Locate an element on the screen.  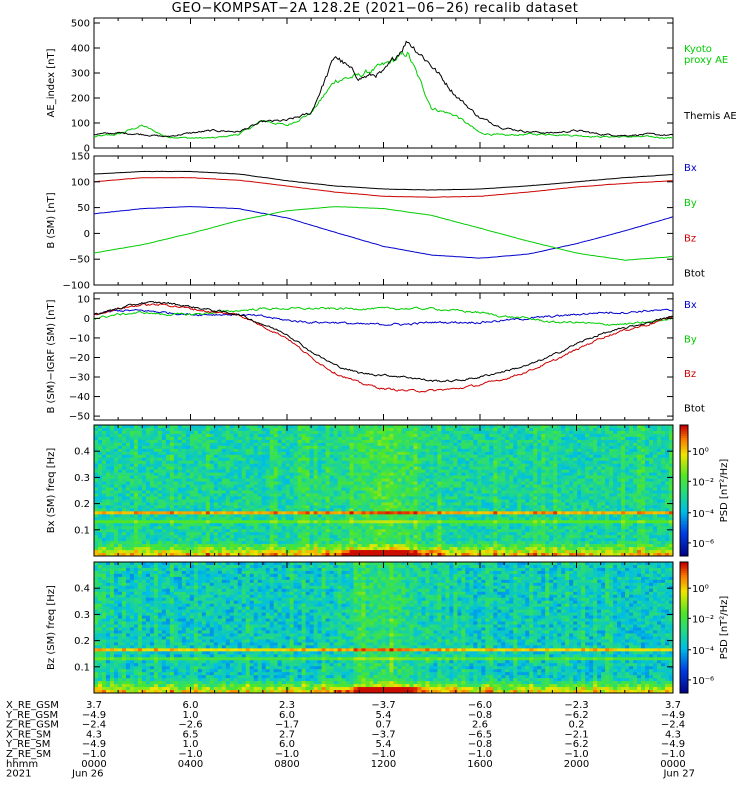
legend-entry-kyoto-line2: proxy AE is located at coordinates (706, 60).